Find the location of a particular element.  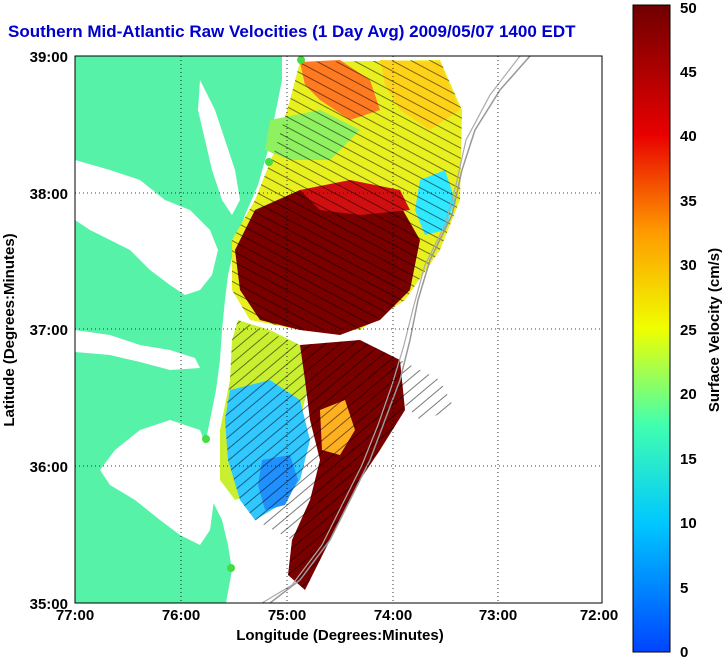

colorbar-tick-label: 20 is located at coordinates (688, 394).